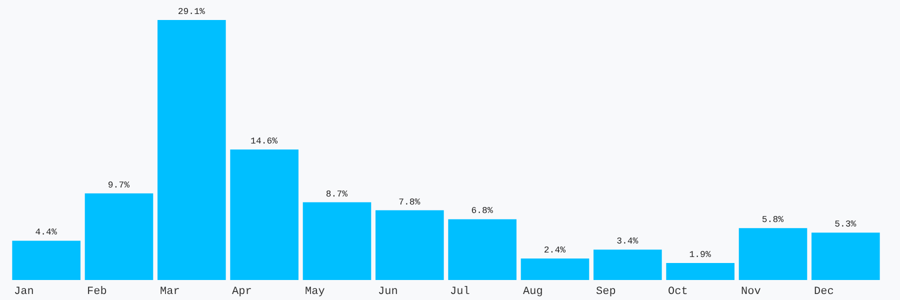 Image resolution: width=900 pixels, height=300 pixels. I want to click on data-label: 29.1%, so click(192, 12).